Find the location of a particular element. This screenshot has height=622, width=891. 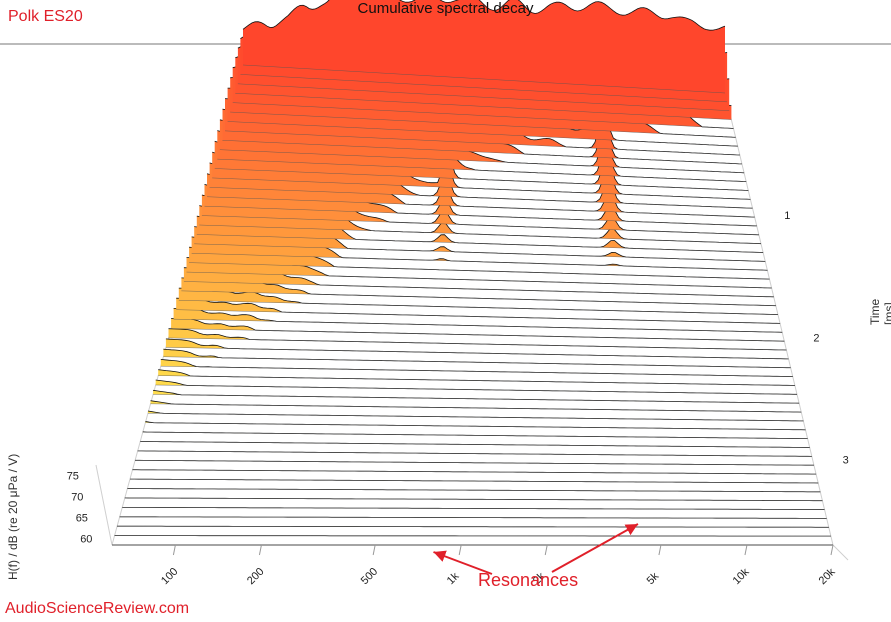

x-tick-label: 20k is located at coordinates (827, 576).